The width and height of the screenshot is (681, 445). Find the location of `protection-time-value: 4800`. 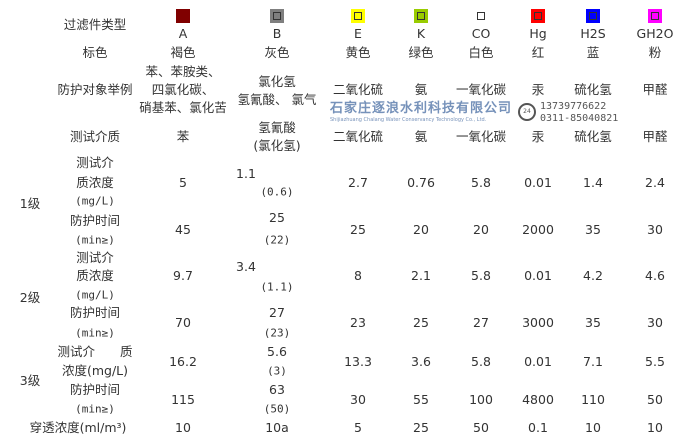

protection-time-value: 4800 is located at coordinates (538, 399).